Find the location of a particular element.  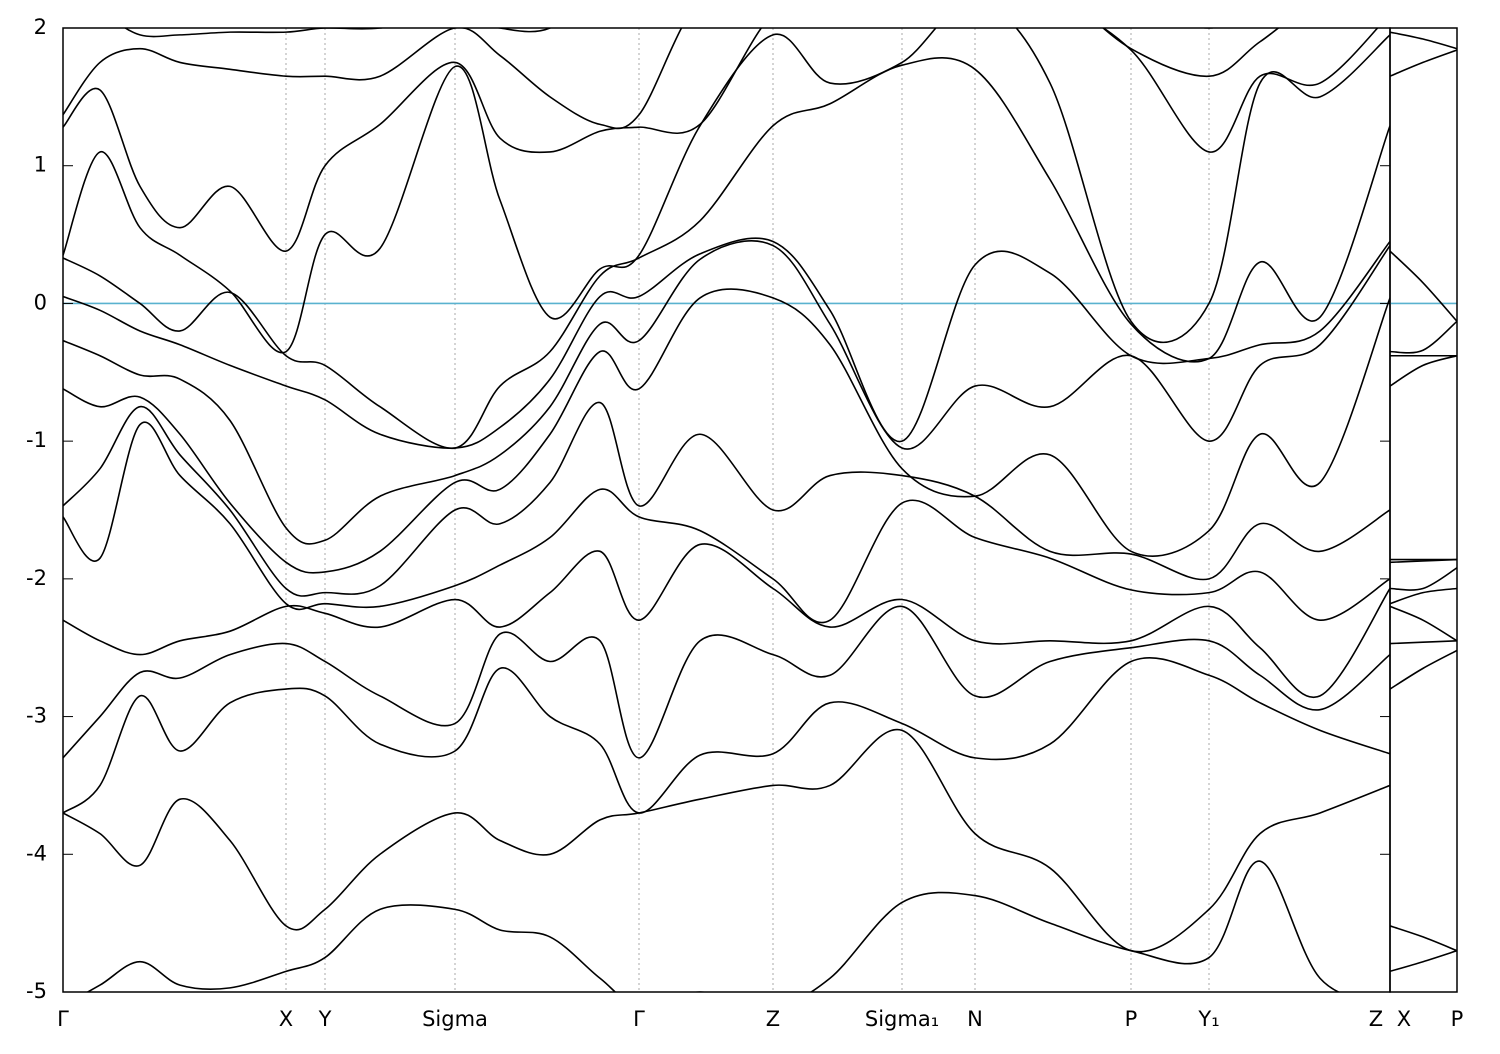

y-tick-label: 0 is located at coordinates (40, 302).